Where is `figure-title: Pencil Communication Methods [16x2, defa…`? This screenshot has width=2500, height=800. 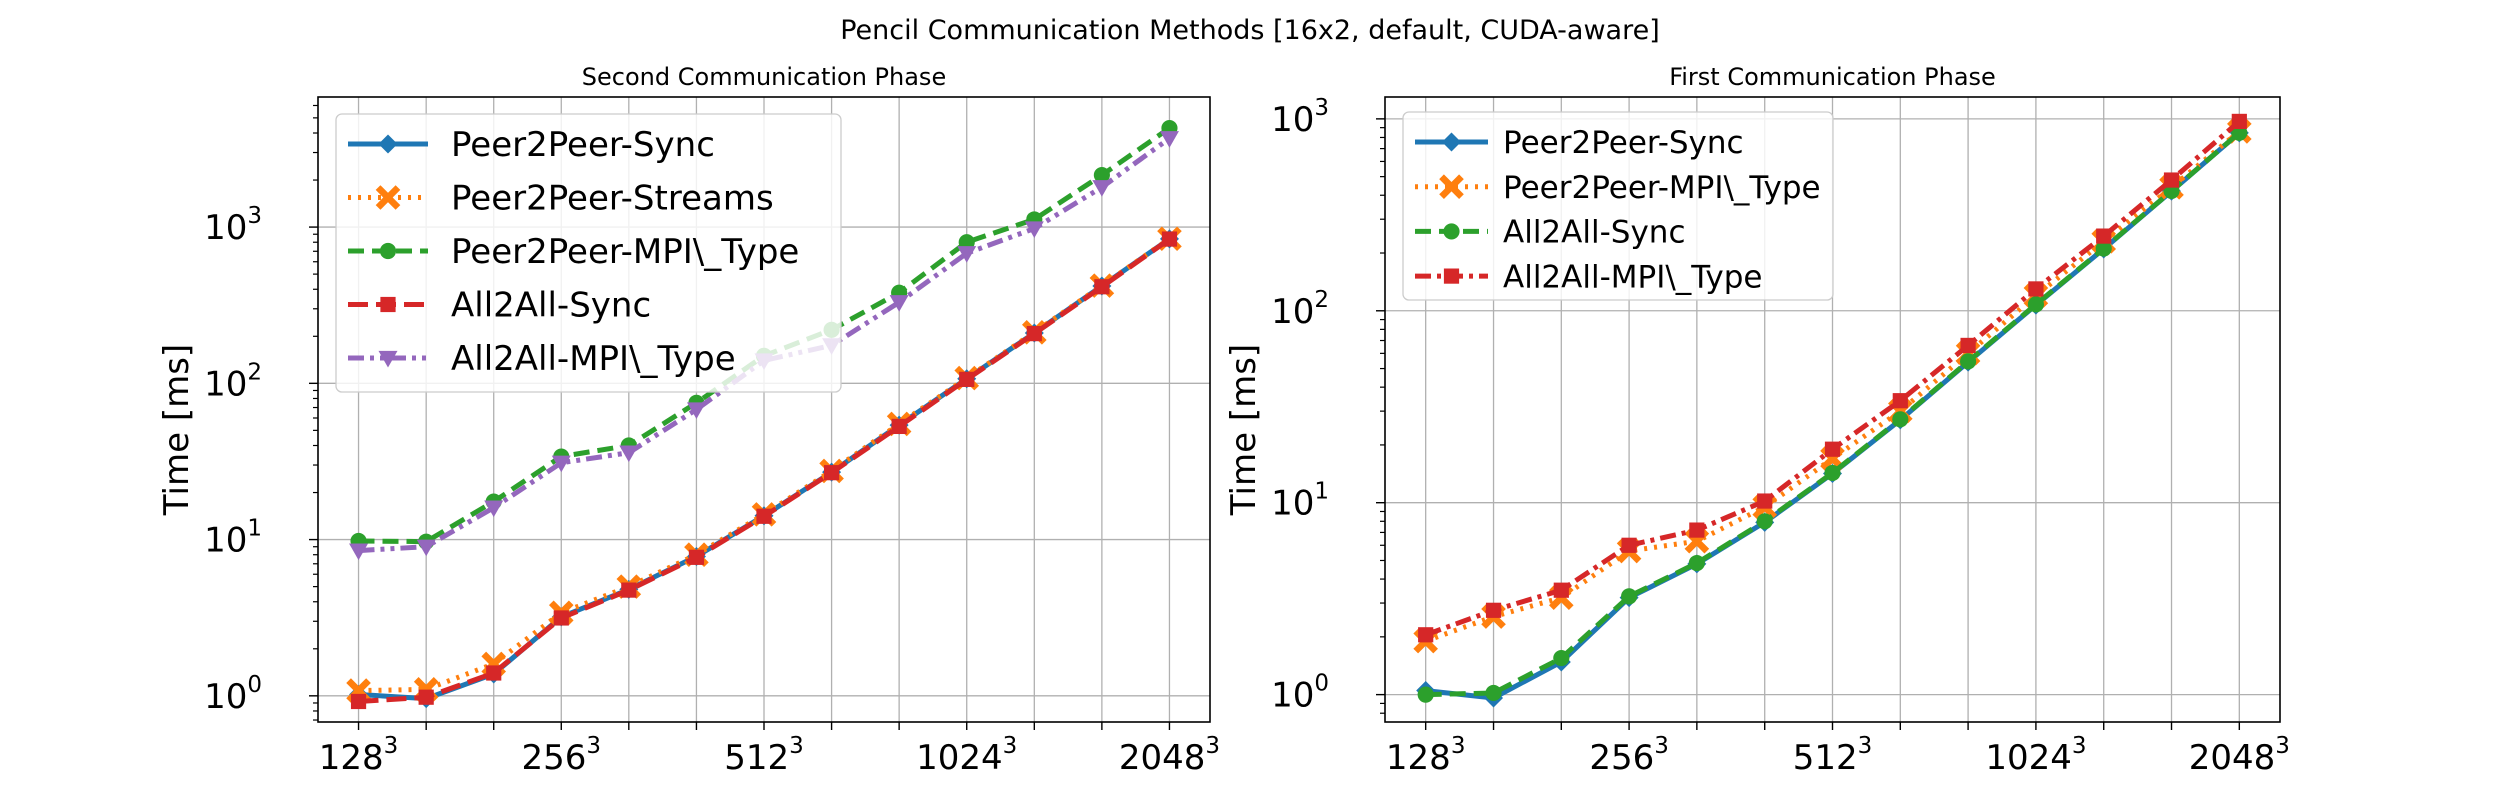
figure-title: Pencil Communication Methods [16x2, defa… is located at coordinates (1250, 30).